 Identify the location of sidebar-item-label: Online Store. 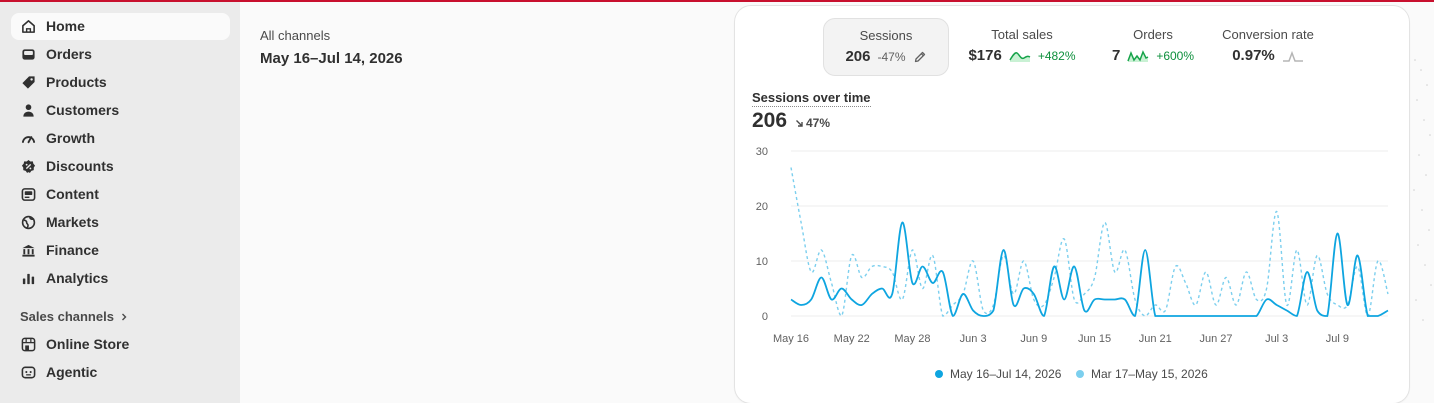
(88, 344).